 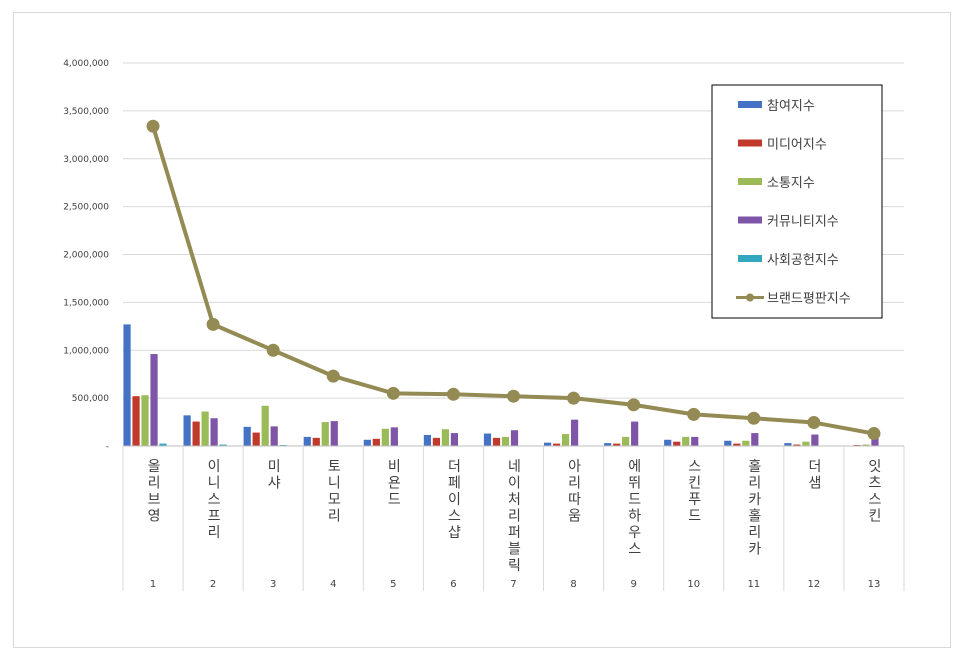 I want to click on category-label-char: 브, so click(x=154, y=500).